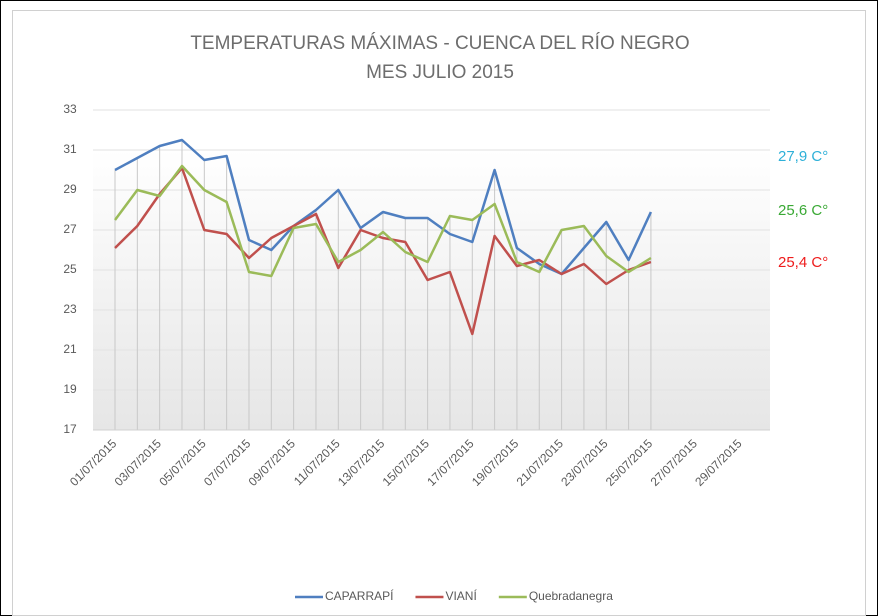  I want to click on annotation: 25,4 C°, so click(803, 262).